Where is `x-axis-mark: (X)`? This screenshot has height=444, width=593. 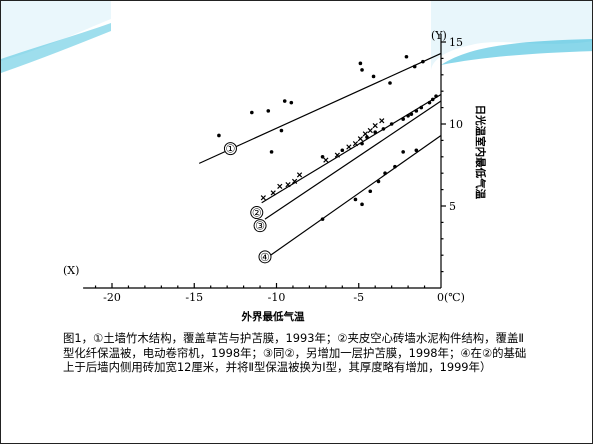 x-axis-mark: (X) is located at coordinates (71, 270).